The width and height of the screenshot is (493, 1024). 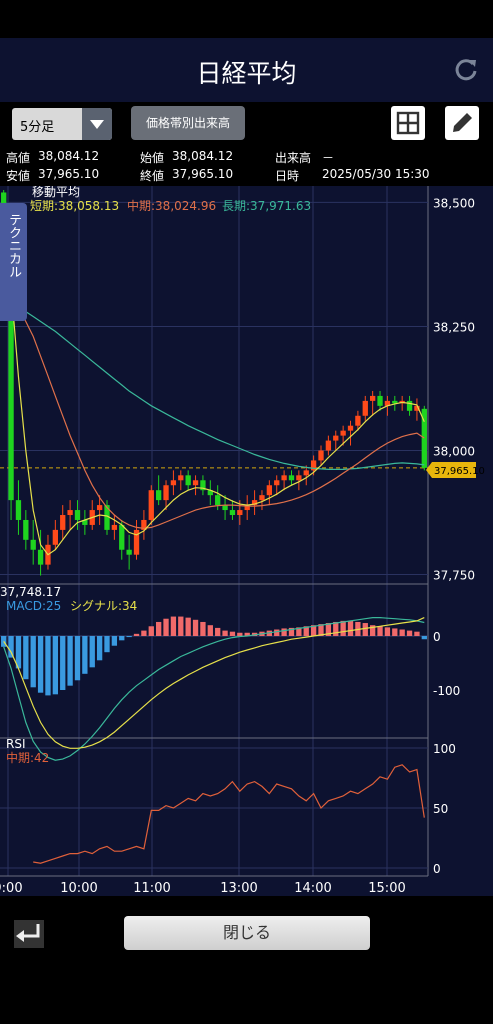 What do you see at coordinates (56, 192) in the screenshot?
I see `ma-title: 移動平均` at bounding box center [56, 192].